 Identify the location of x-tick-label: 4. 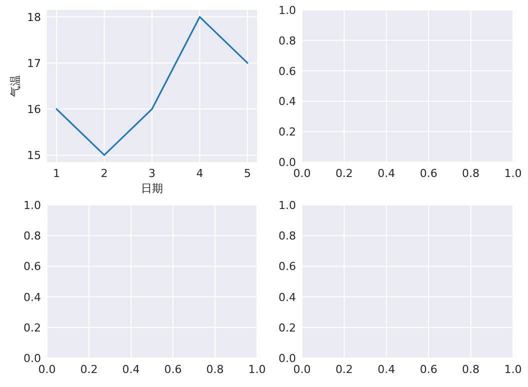
(200, 173).